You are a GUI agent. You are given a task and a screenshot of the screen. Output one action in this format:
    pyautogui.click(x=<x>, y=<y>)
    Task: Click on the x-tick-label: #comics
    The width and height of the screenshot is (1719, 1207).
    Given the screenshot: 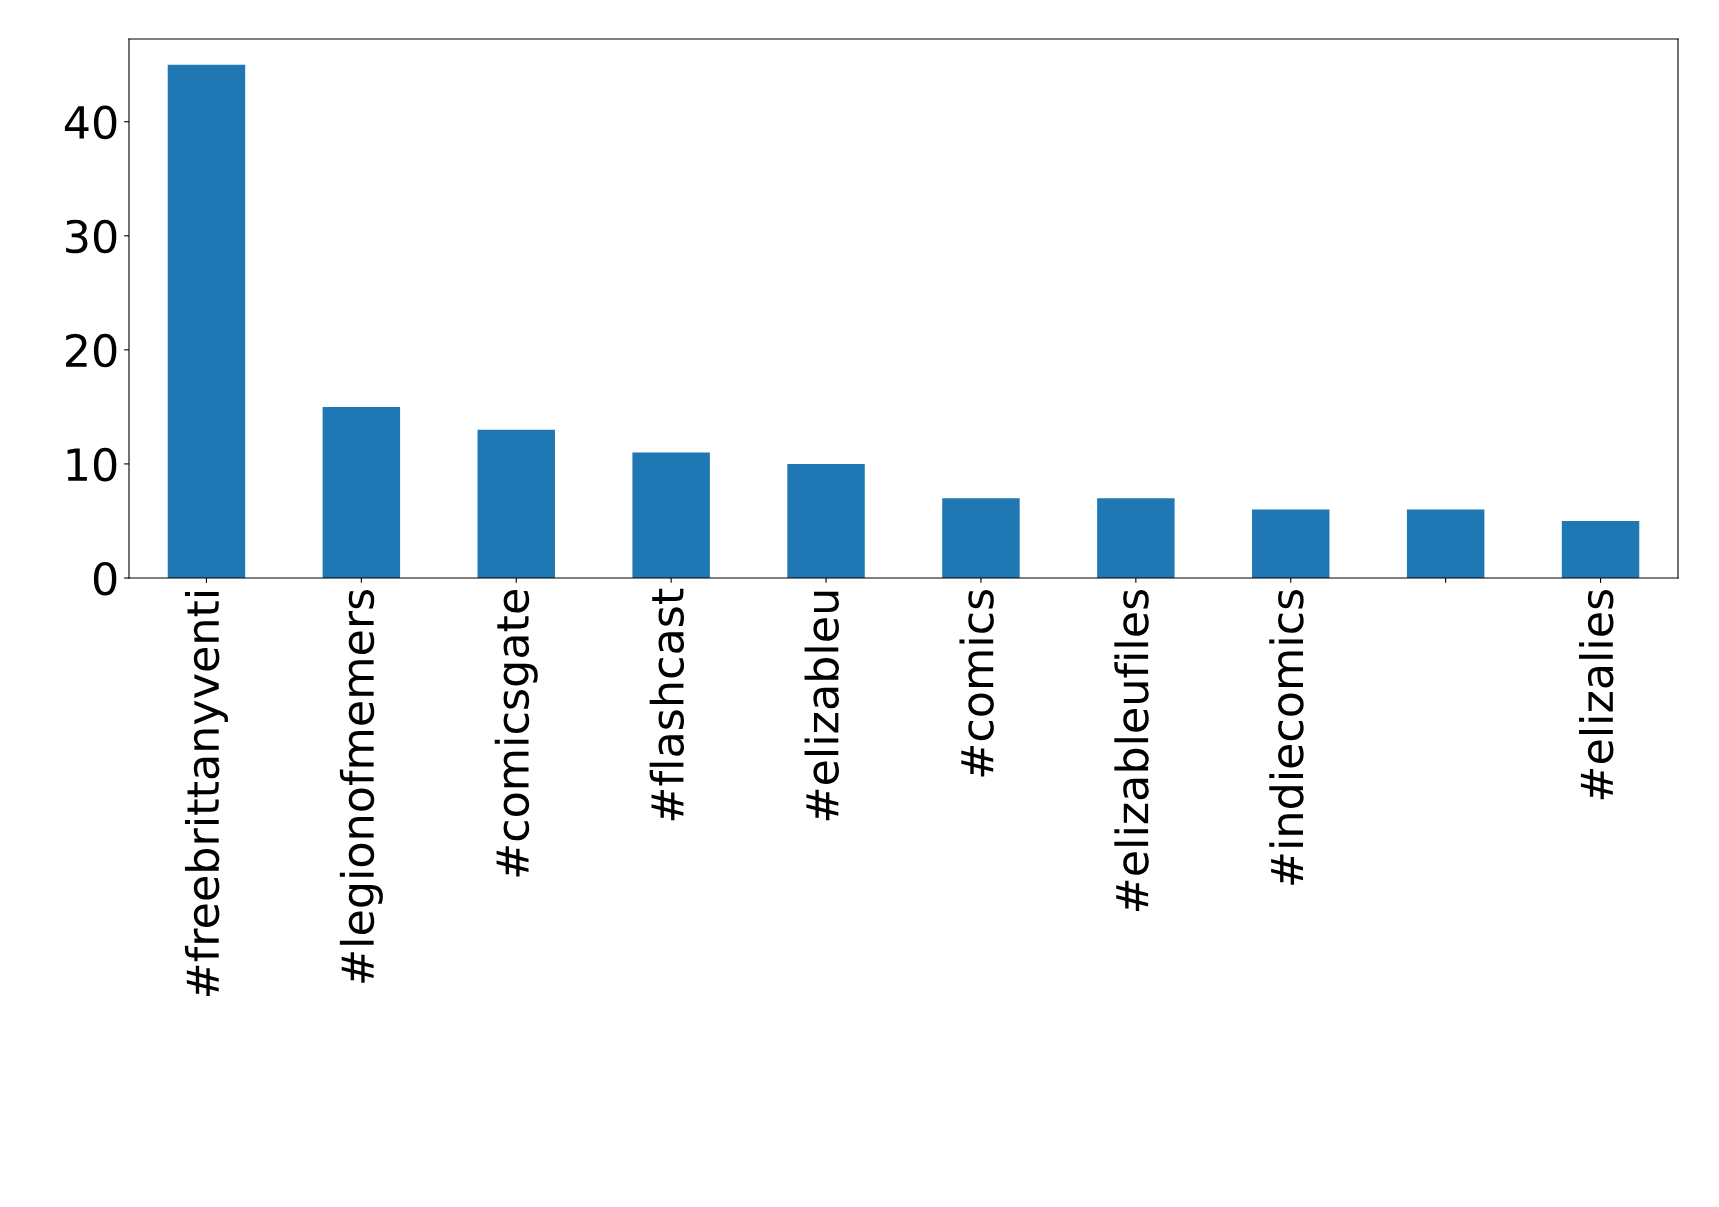 What is the action you would take?
    pyautogui.click(x=976, y=683)
    